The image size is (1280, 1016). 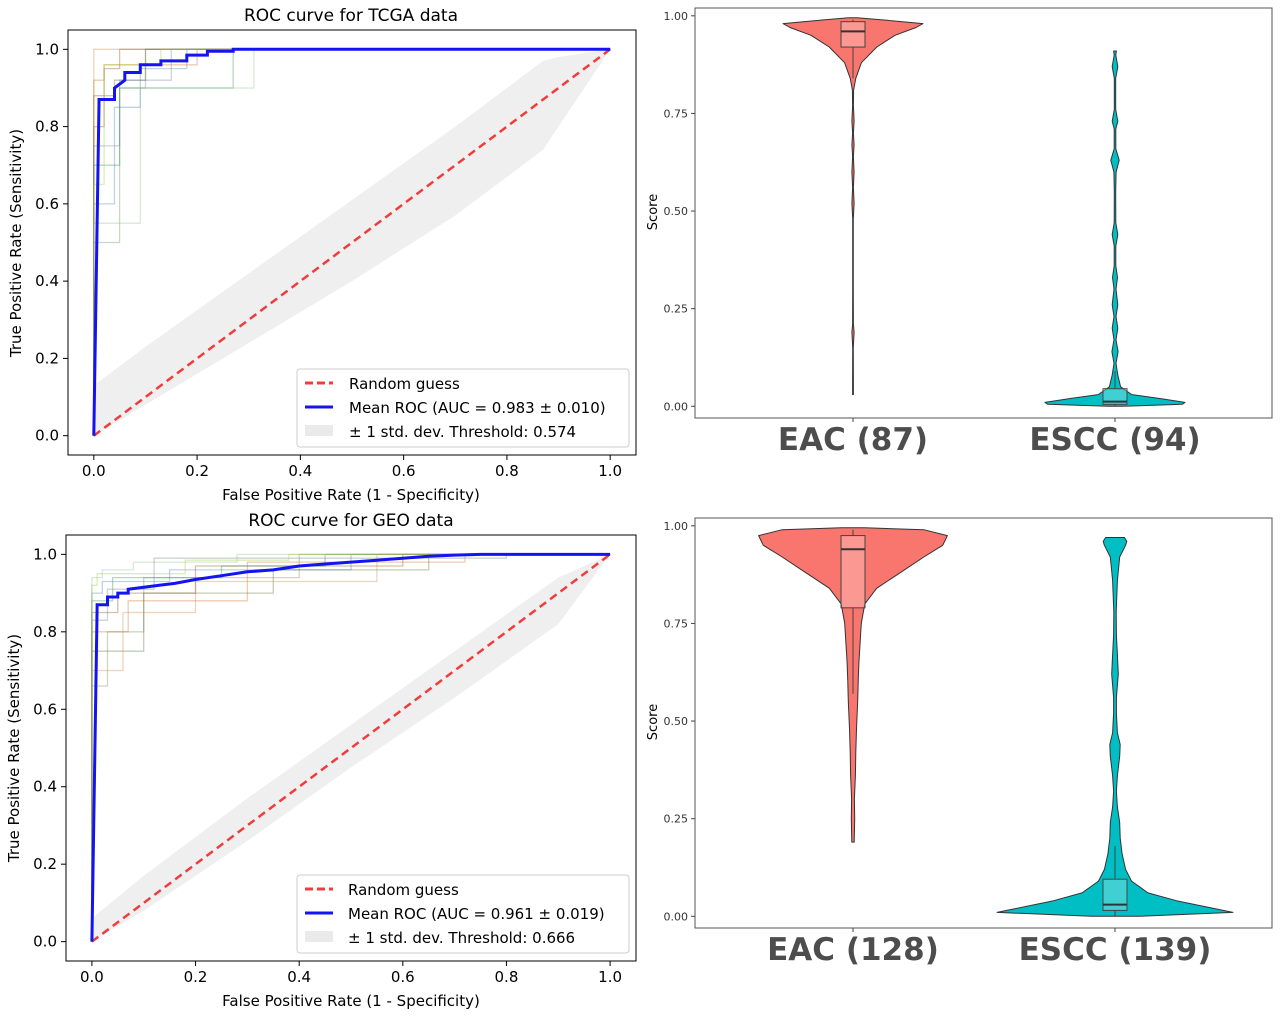 I want to click on roc-title: ROC curve for GEO data, so click(x=350, y=521).